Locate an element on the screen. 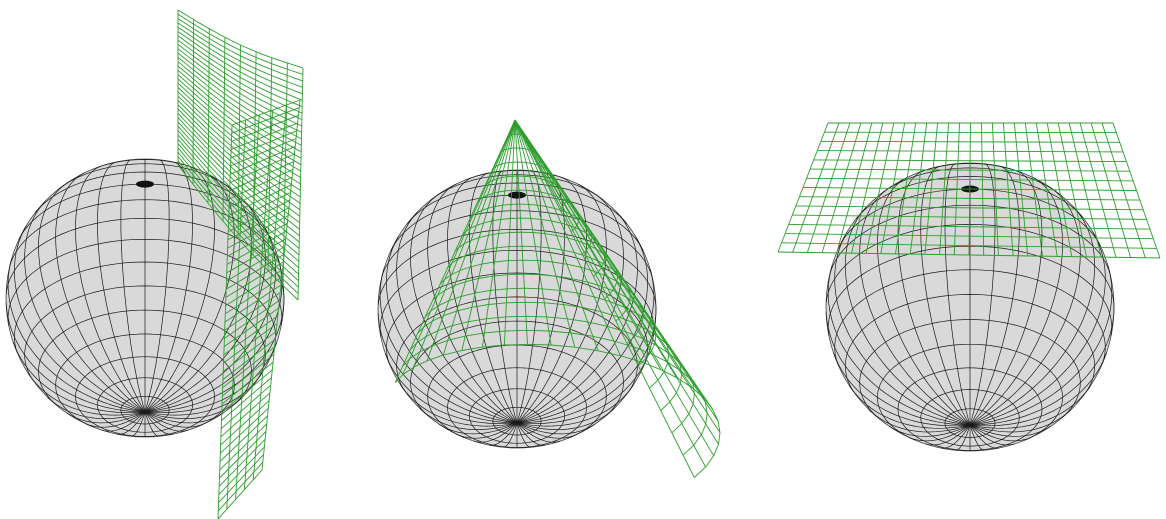 This screenshot has width=1166, height=519. plane-projection-surface is located at coordinates (969, 190).